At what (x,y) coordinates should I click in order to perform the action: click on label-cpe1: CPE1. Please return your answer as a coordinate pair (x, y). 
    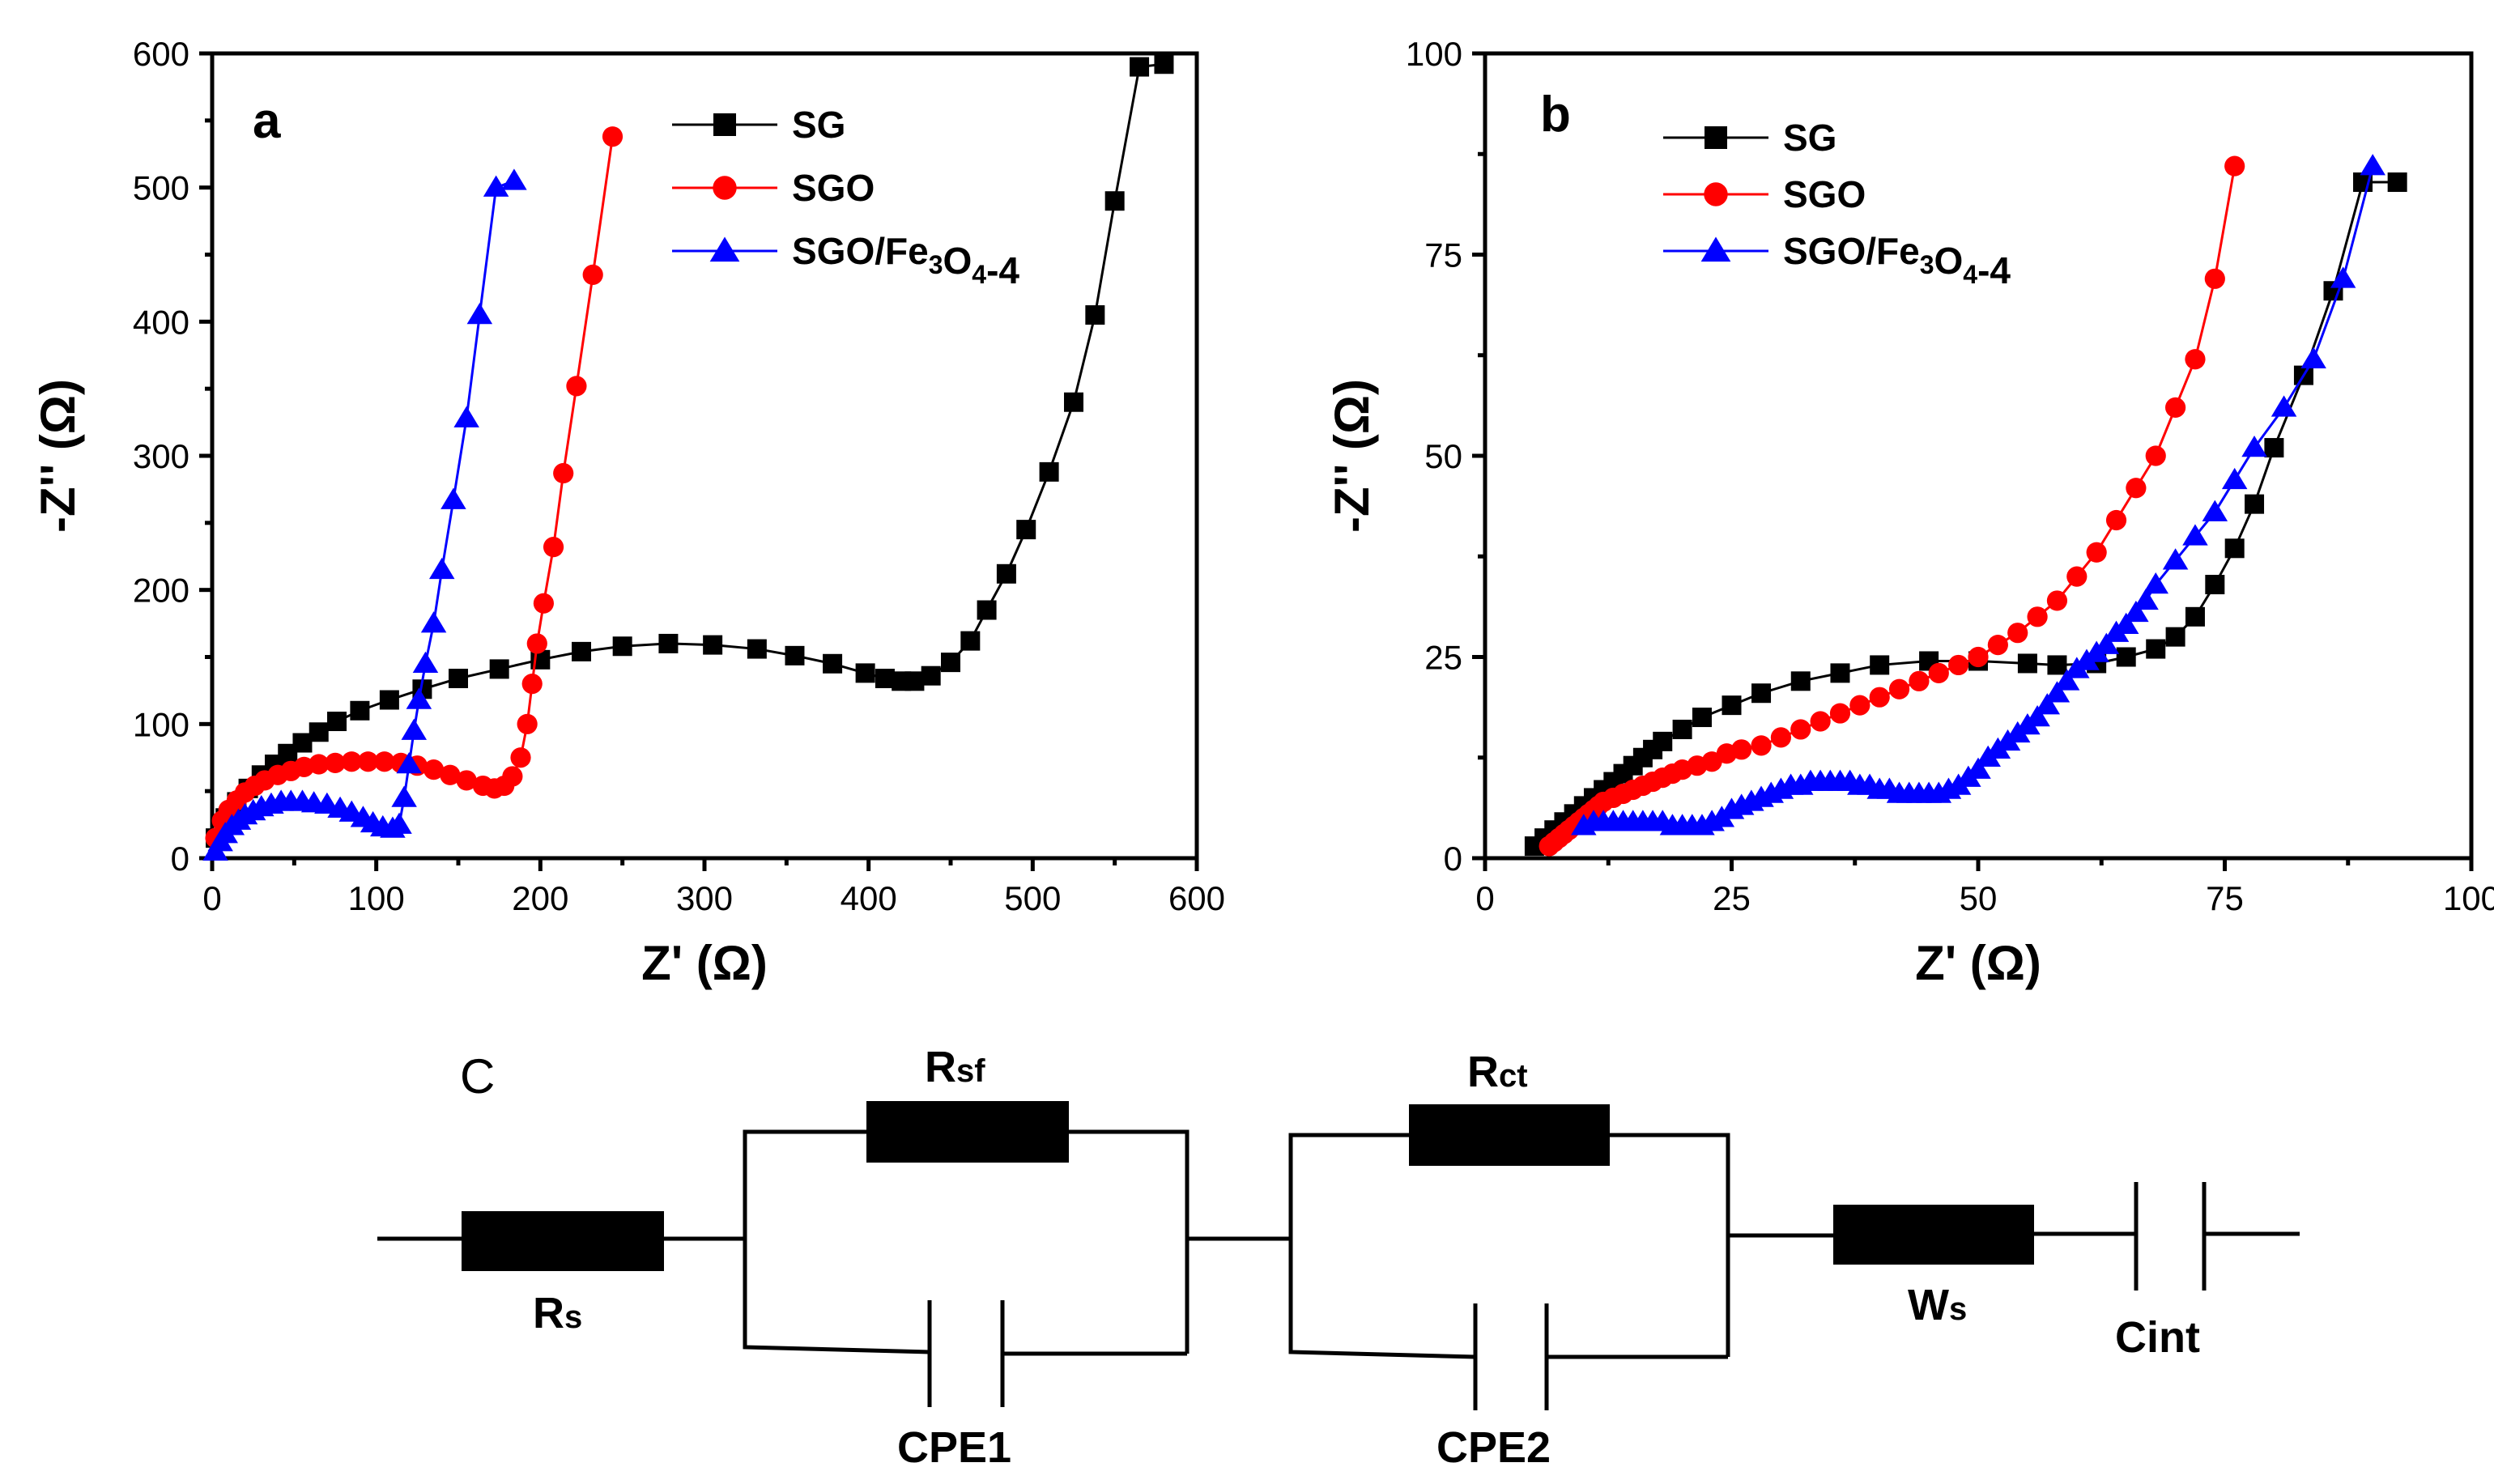
    Looking at the image, I should click on (954, 1447).